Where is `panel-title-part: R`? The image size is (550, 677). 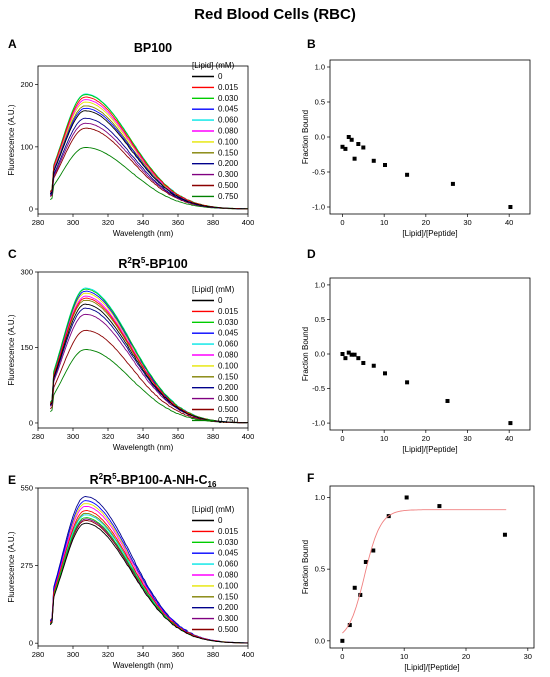
panel-title-part: R is located at coordinates (122, 264).